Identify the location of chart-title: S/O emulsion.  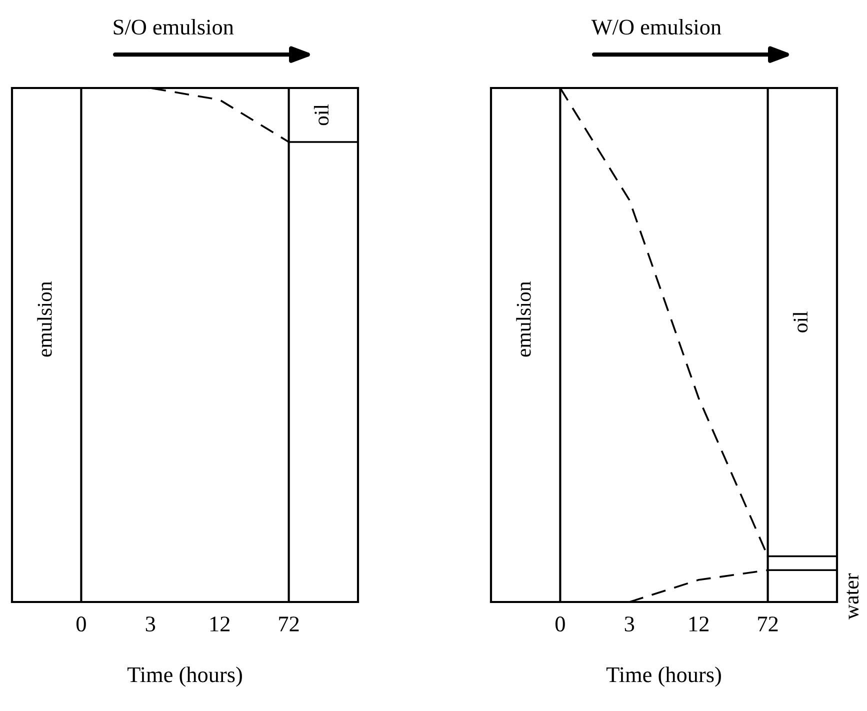
(174, 27).